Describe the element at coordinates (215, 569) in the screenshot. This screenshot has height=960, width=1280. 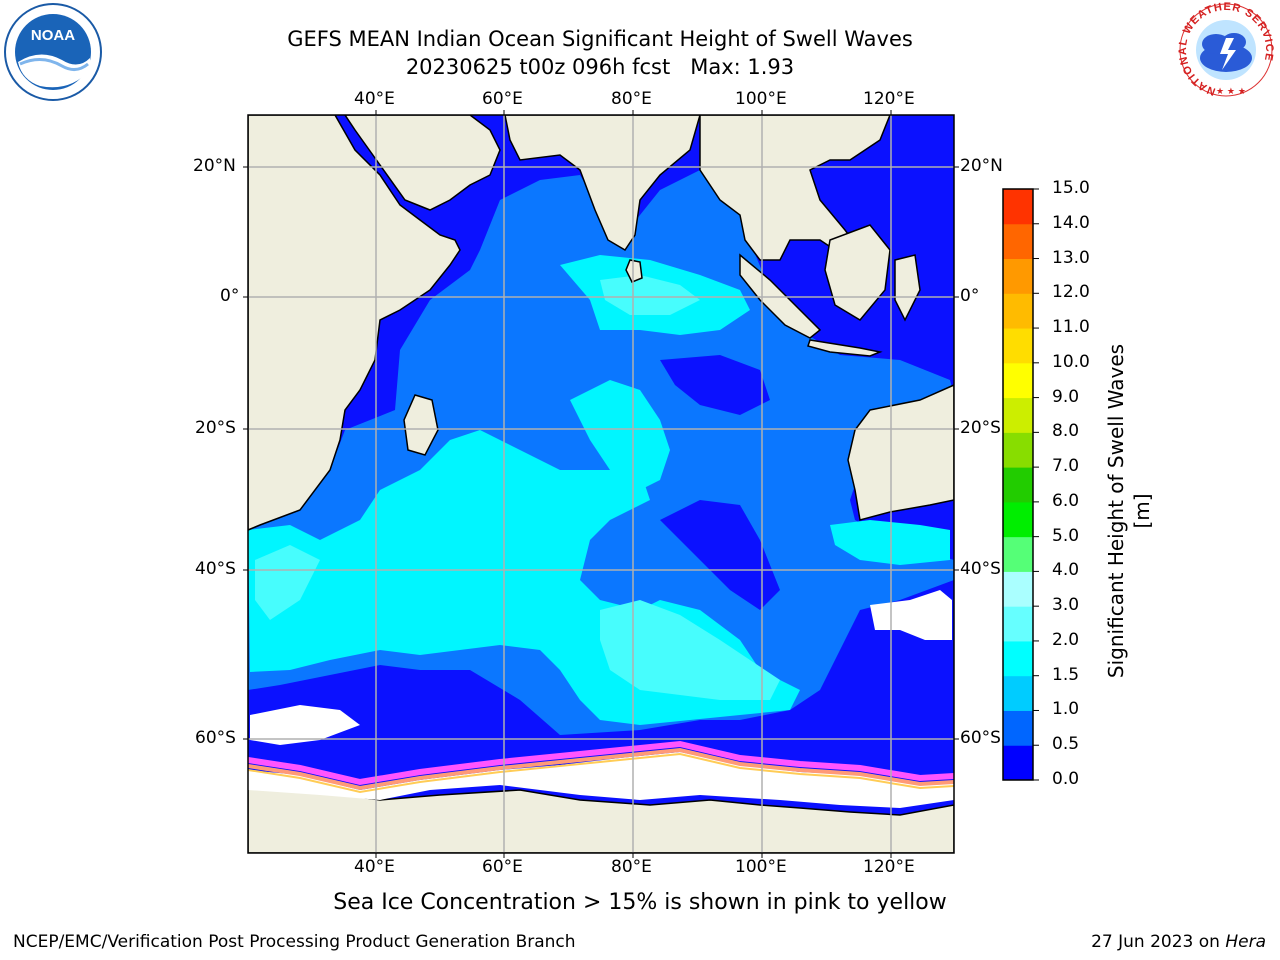
I see `lat-label-left-40s: 40°S` at that location.